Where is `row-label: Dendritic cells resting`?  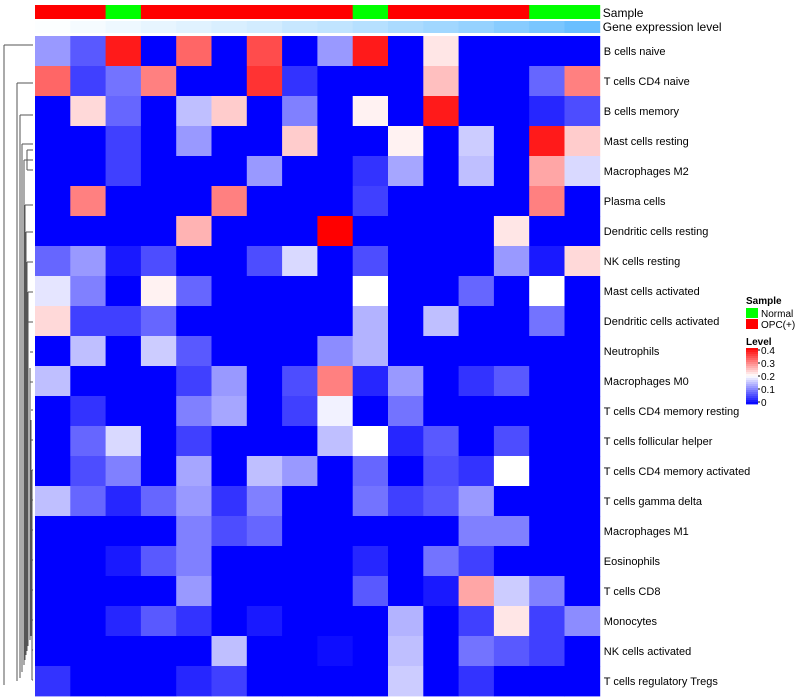 row-label: Dendritic cells resting is located at coordinates (656, 232).